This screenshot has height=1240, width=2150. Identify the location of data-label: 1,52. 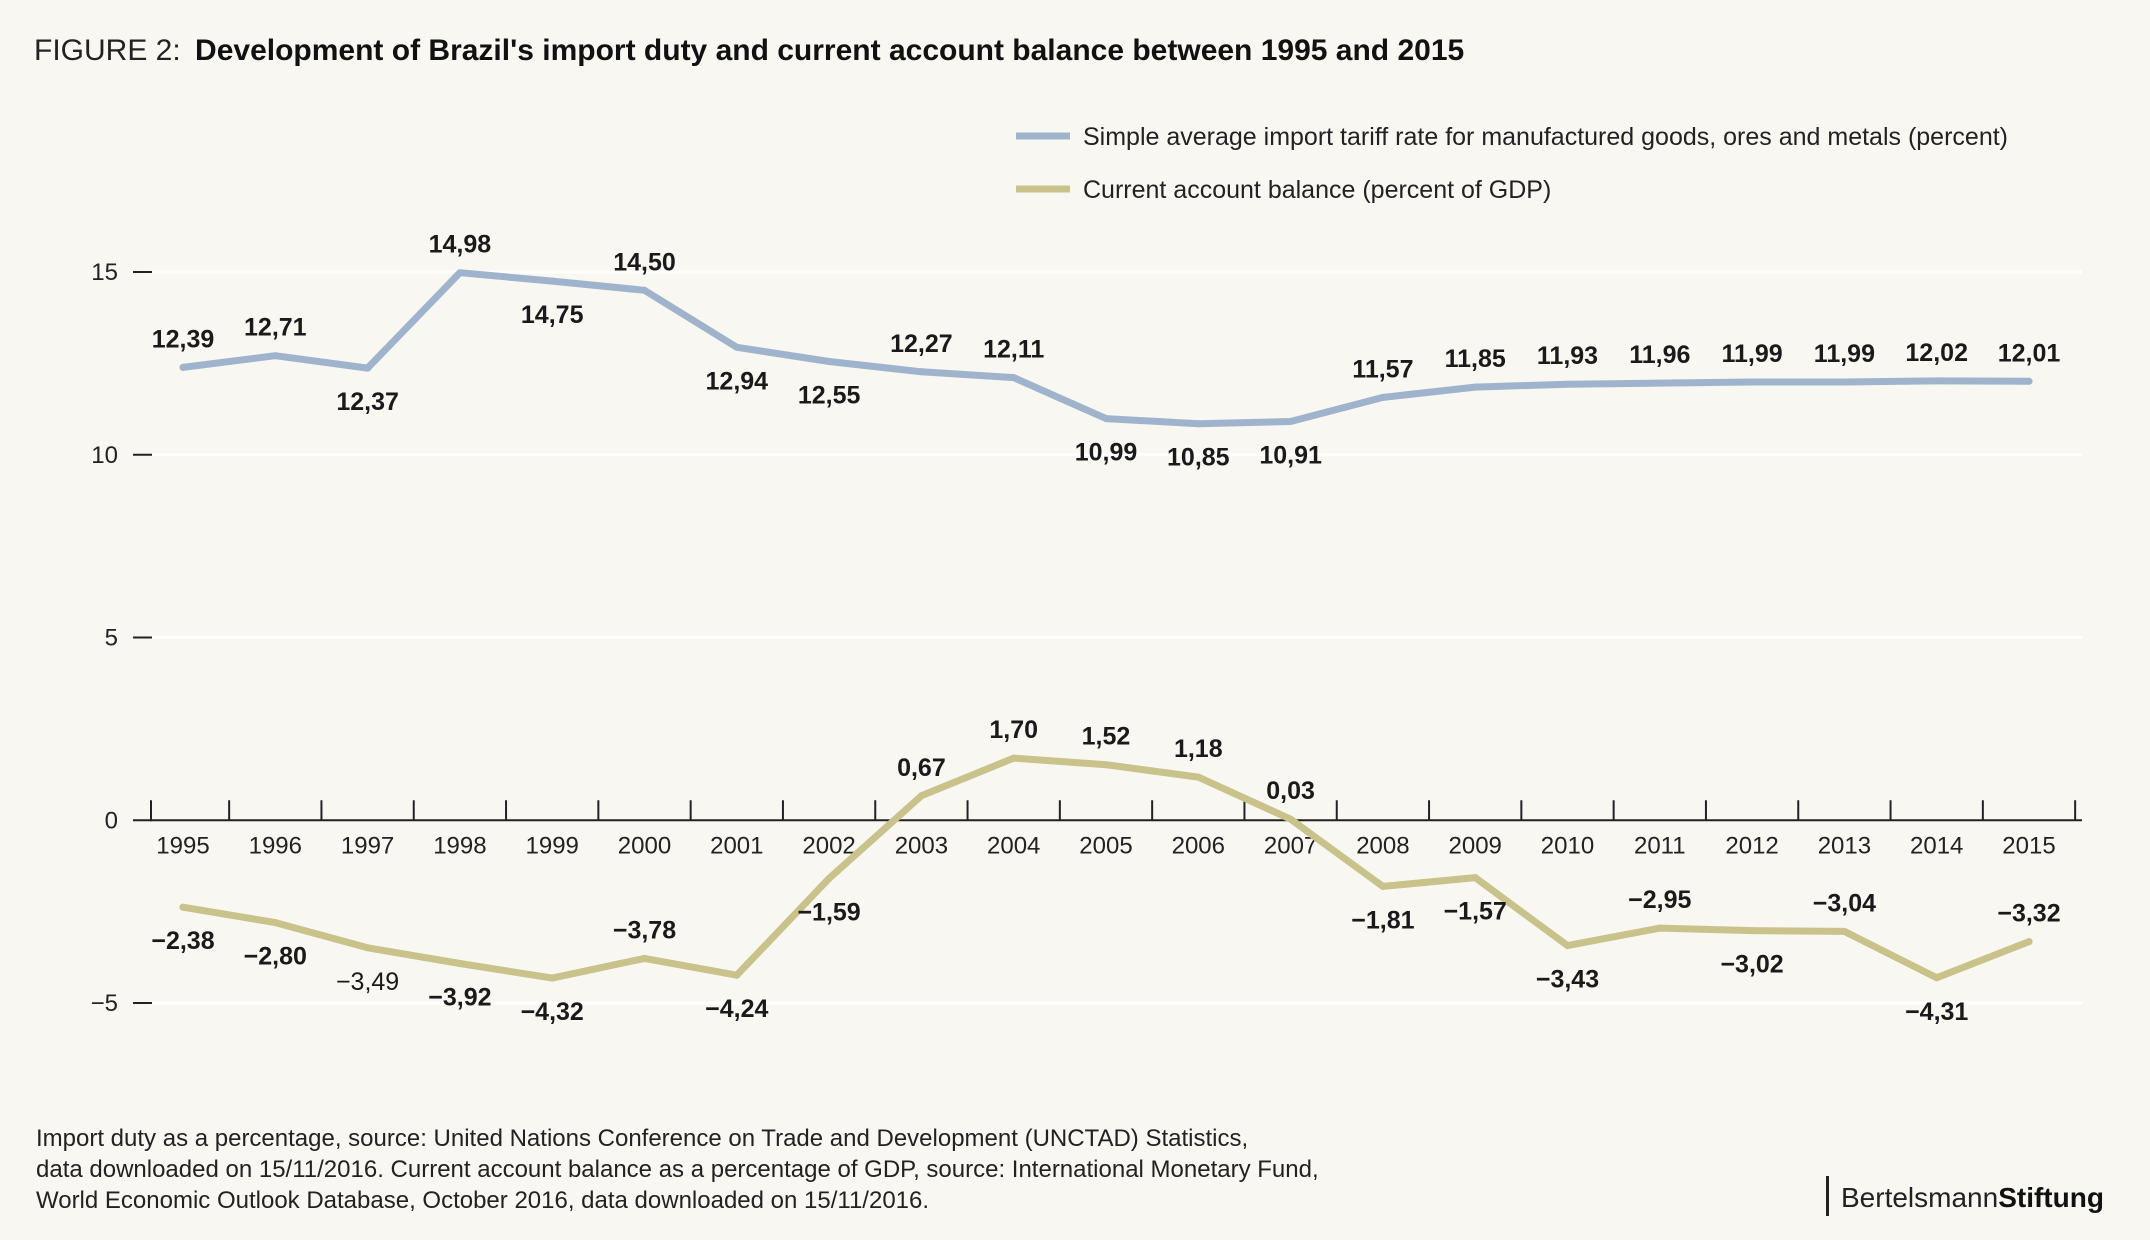
(1106, 737).